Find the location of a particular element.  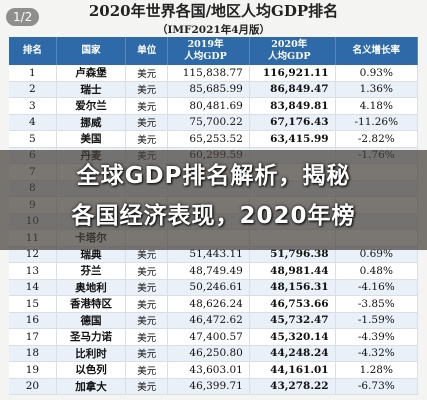

cell-gdp-2020: 46,753.66 is located at coordinates (292, 304).